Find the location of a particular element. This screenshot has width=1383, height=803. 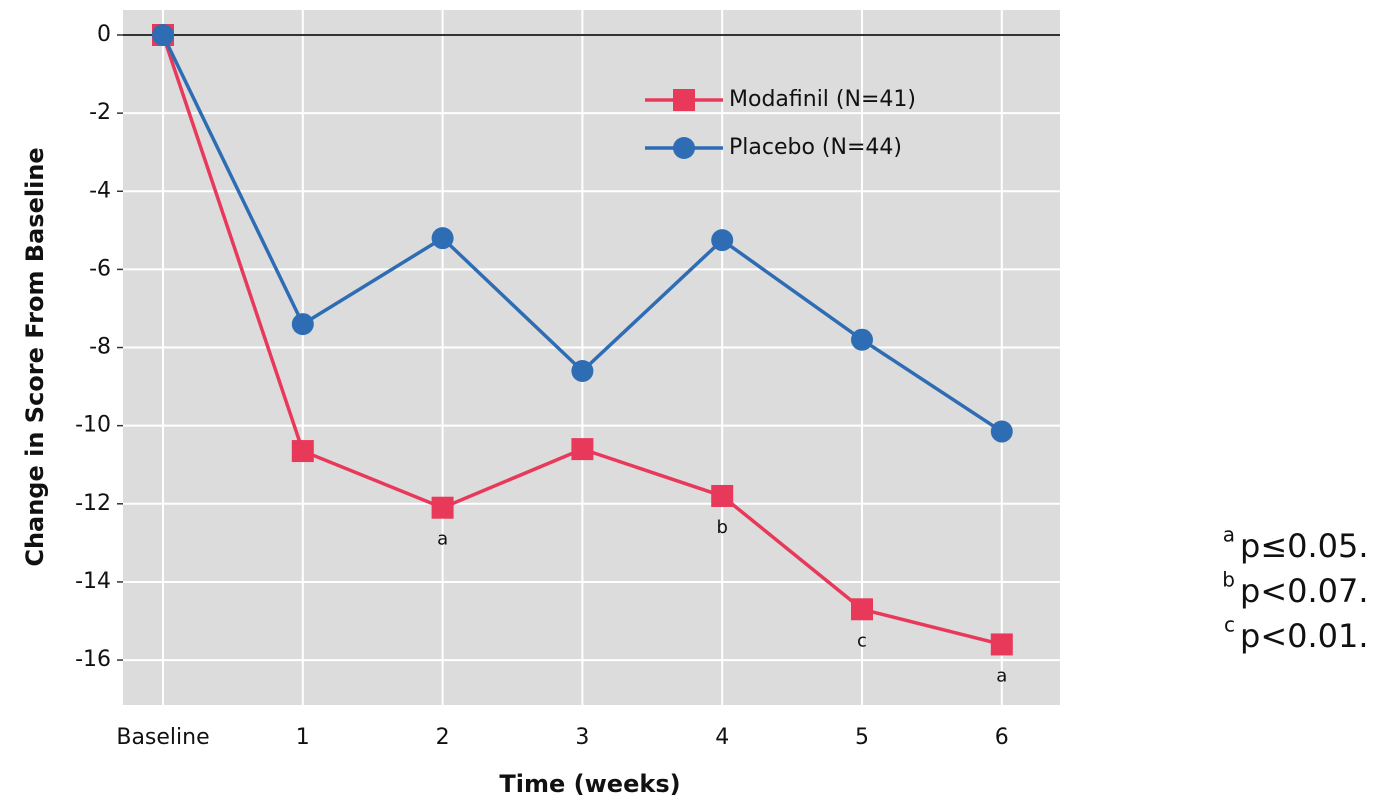

x-axis-title: Time (weeks) is located at coordinates (589, 784).